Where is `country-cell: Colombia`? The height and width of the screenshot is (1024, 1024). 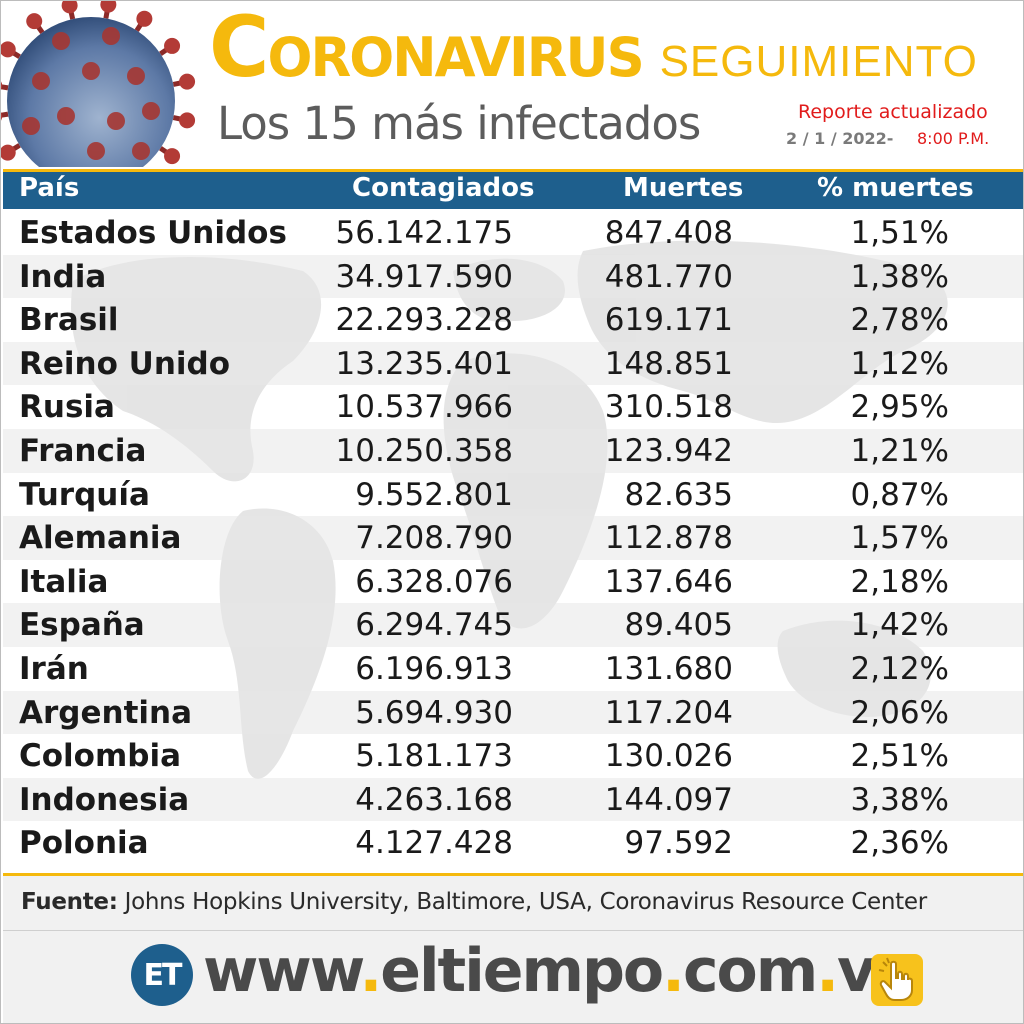
country-cell: Colombia is located at coordinates (100, 756).